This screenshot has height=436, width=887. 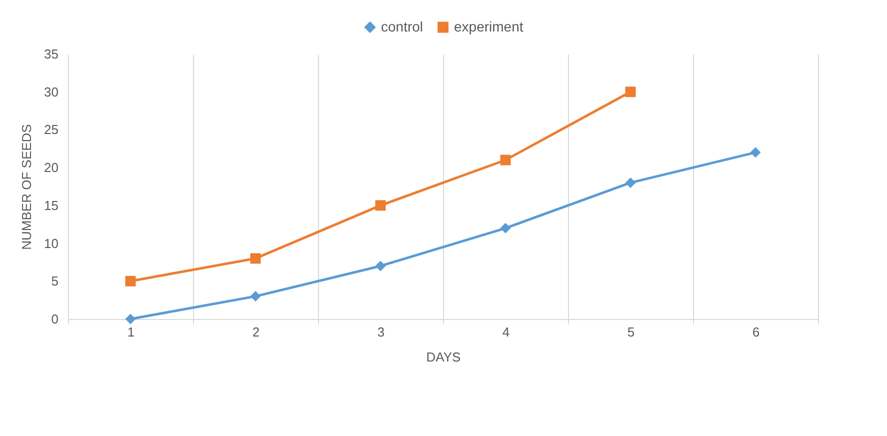 I want to click on x-tick-label: 3, so click(x=381, y=332).